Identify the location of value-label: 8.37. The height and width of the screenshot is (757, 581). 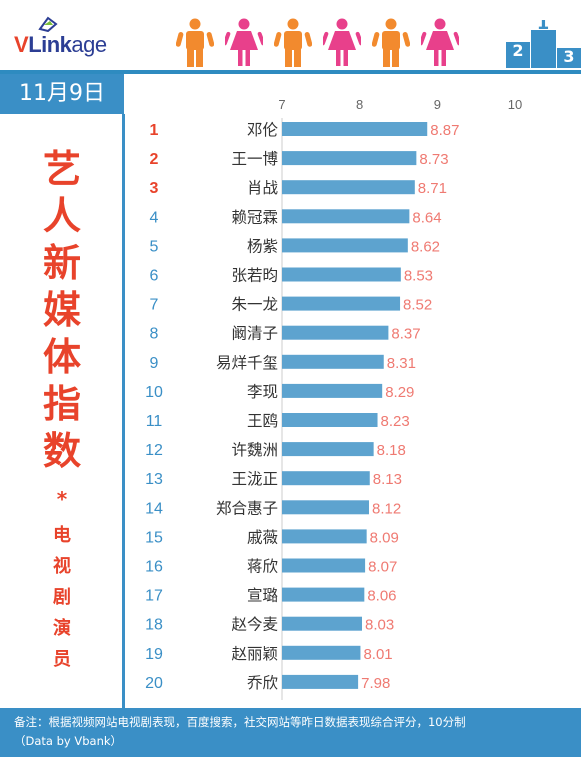
(405, 334).